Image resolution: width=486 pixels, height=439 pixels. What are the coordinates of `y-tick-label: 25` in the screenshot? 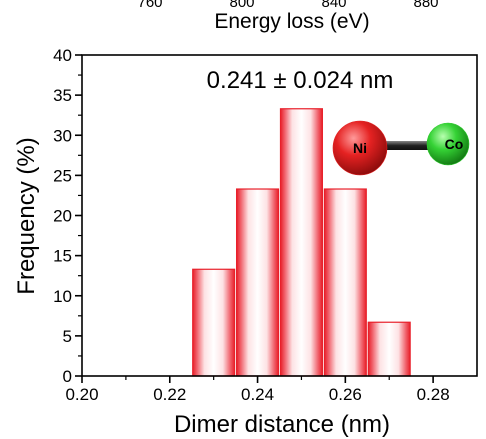 It's located at (62, 175).